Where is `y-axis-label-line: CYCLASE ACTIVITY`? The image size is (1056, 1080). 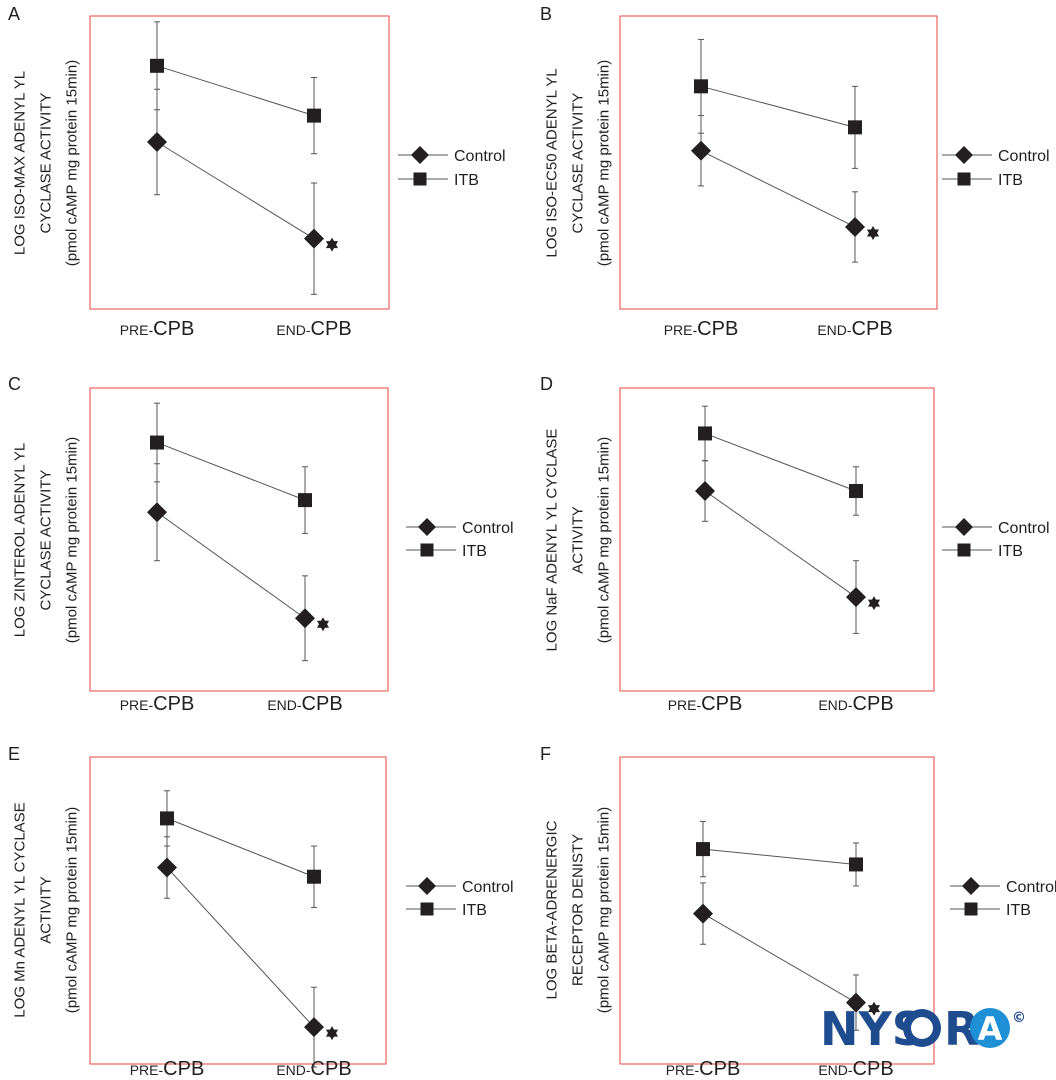 y-axis-label-line: CYCLASE ACTIVITY is located at coordinates (46, 540).